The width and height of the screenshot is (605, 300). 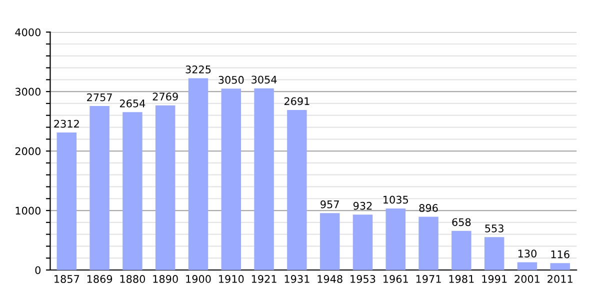 What do you see at coordinates (198, 279) in the screenshot?
I see `x-tick-label: 1900` at bounding box center [198, 279].